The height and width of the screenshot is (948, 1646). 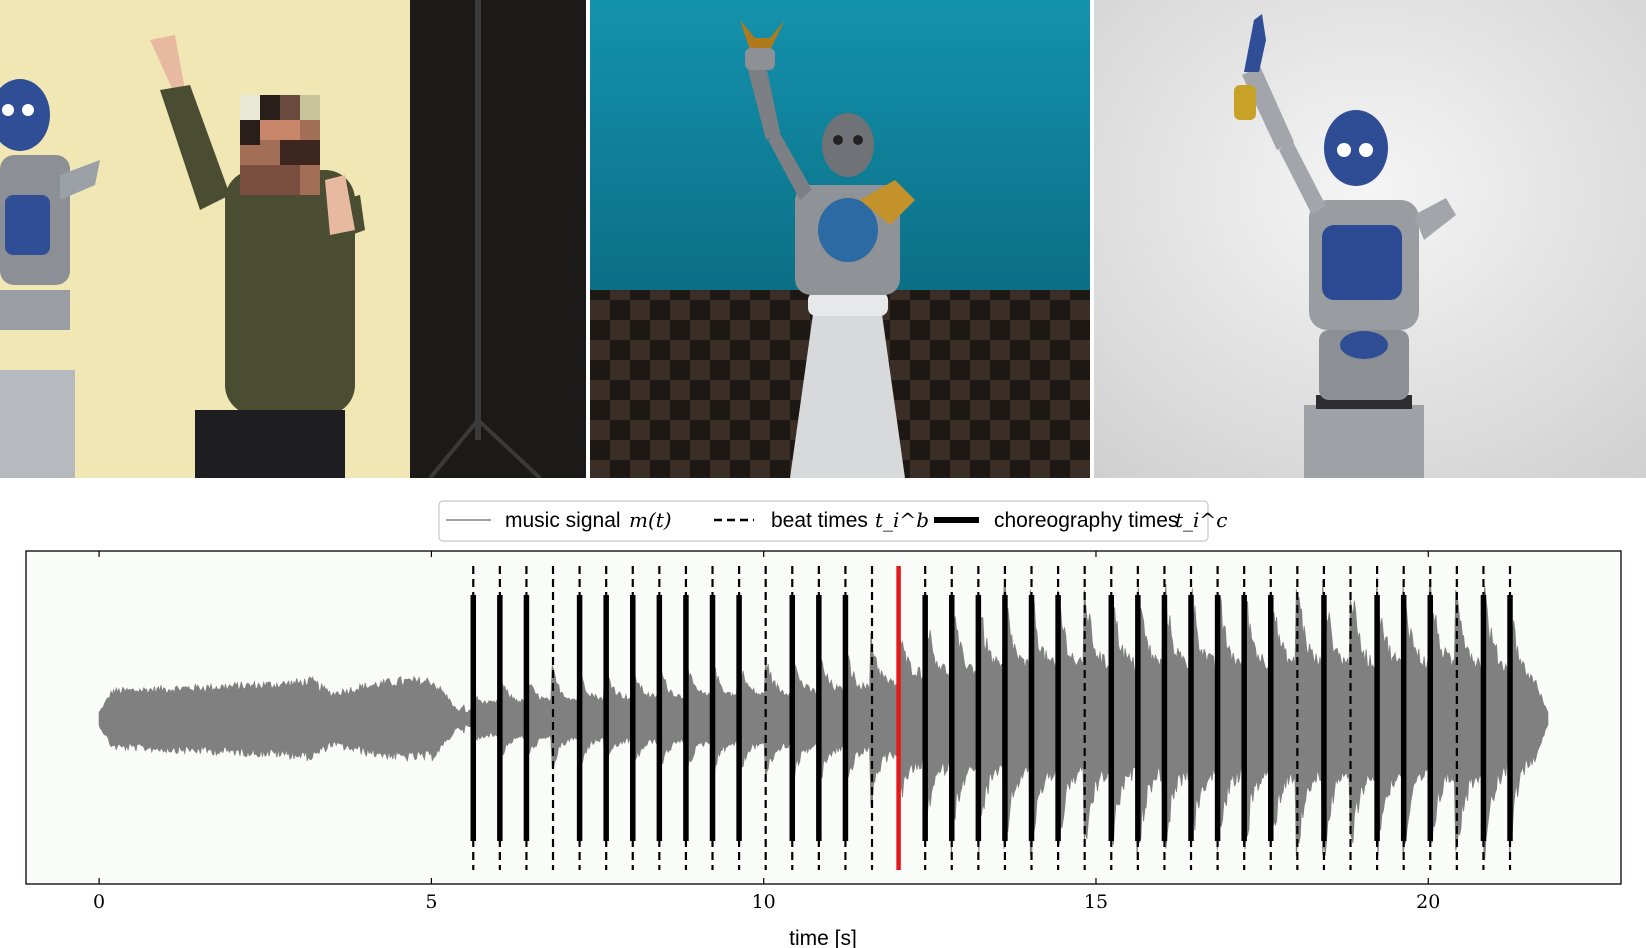 I want to click on legend-beat-math: t_i^b, so click(x=902, y=520).